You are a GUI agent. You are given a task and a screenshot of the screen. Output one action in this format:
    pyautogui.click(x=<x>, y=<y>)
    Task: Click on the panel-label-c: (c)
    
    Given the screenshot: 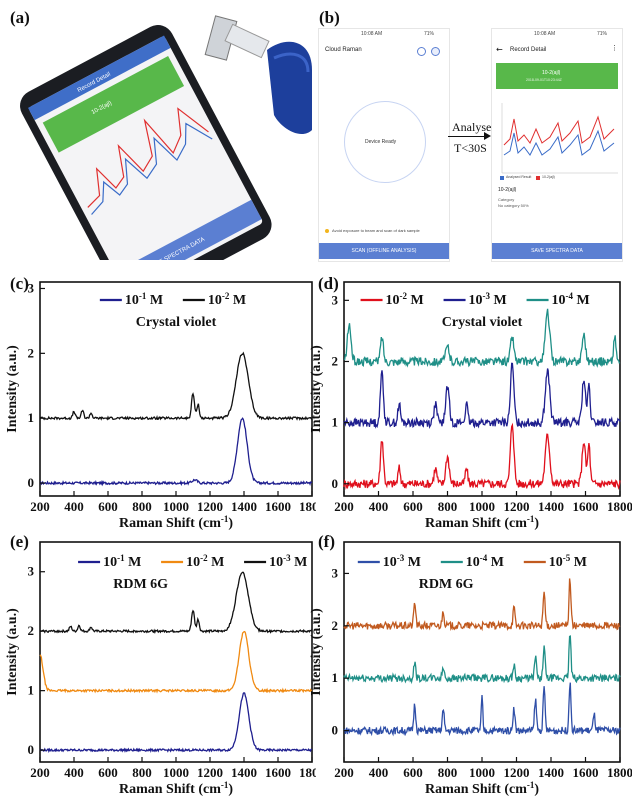 What is the action you would take?
    pyautogui.click(x=19, y=283)
    